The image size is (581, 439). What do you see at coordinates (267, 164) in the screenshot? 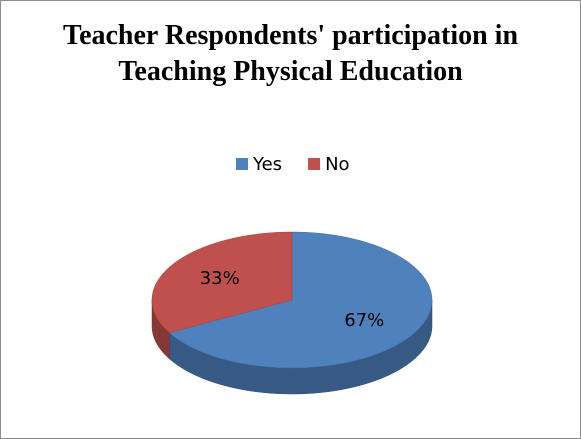
I see `legend-label: Yes` at bounding box center [267, 164].